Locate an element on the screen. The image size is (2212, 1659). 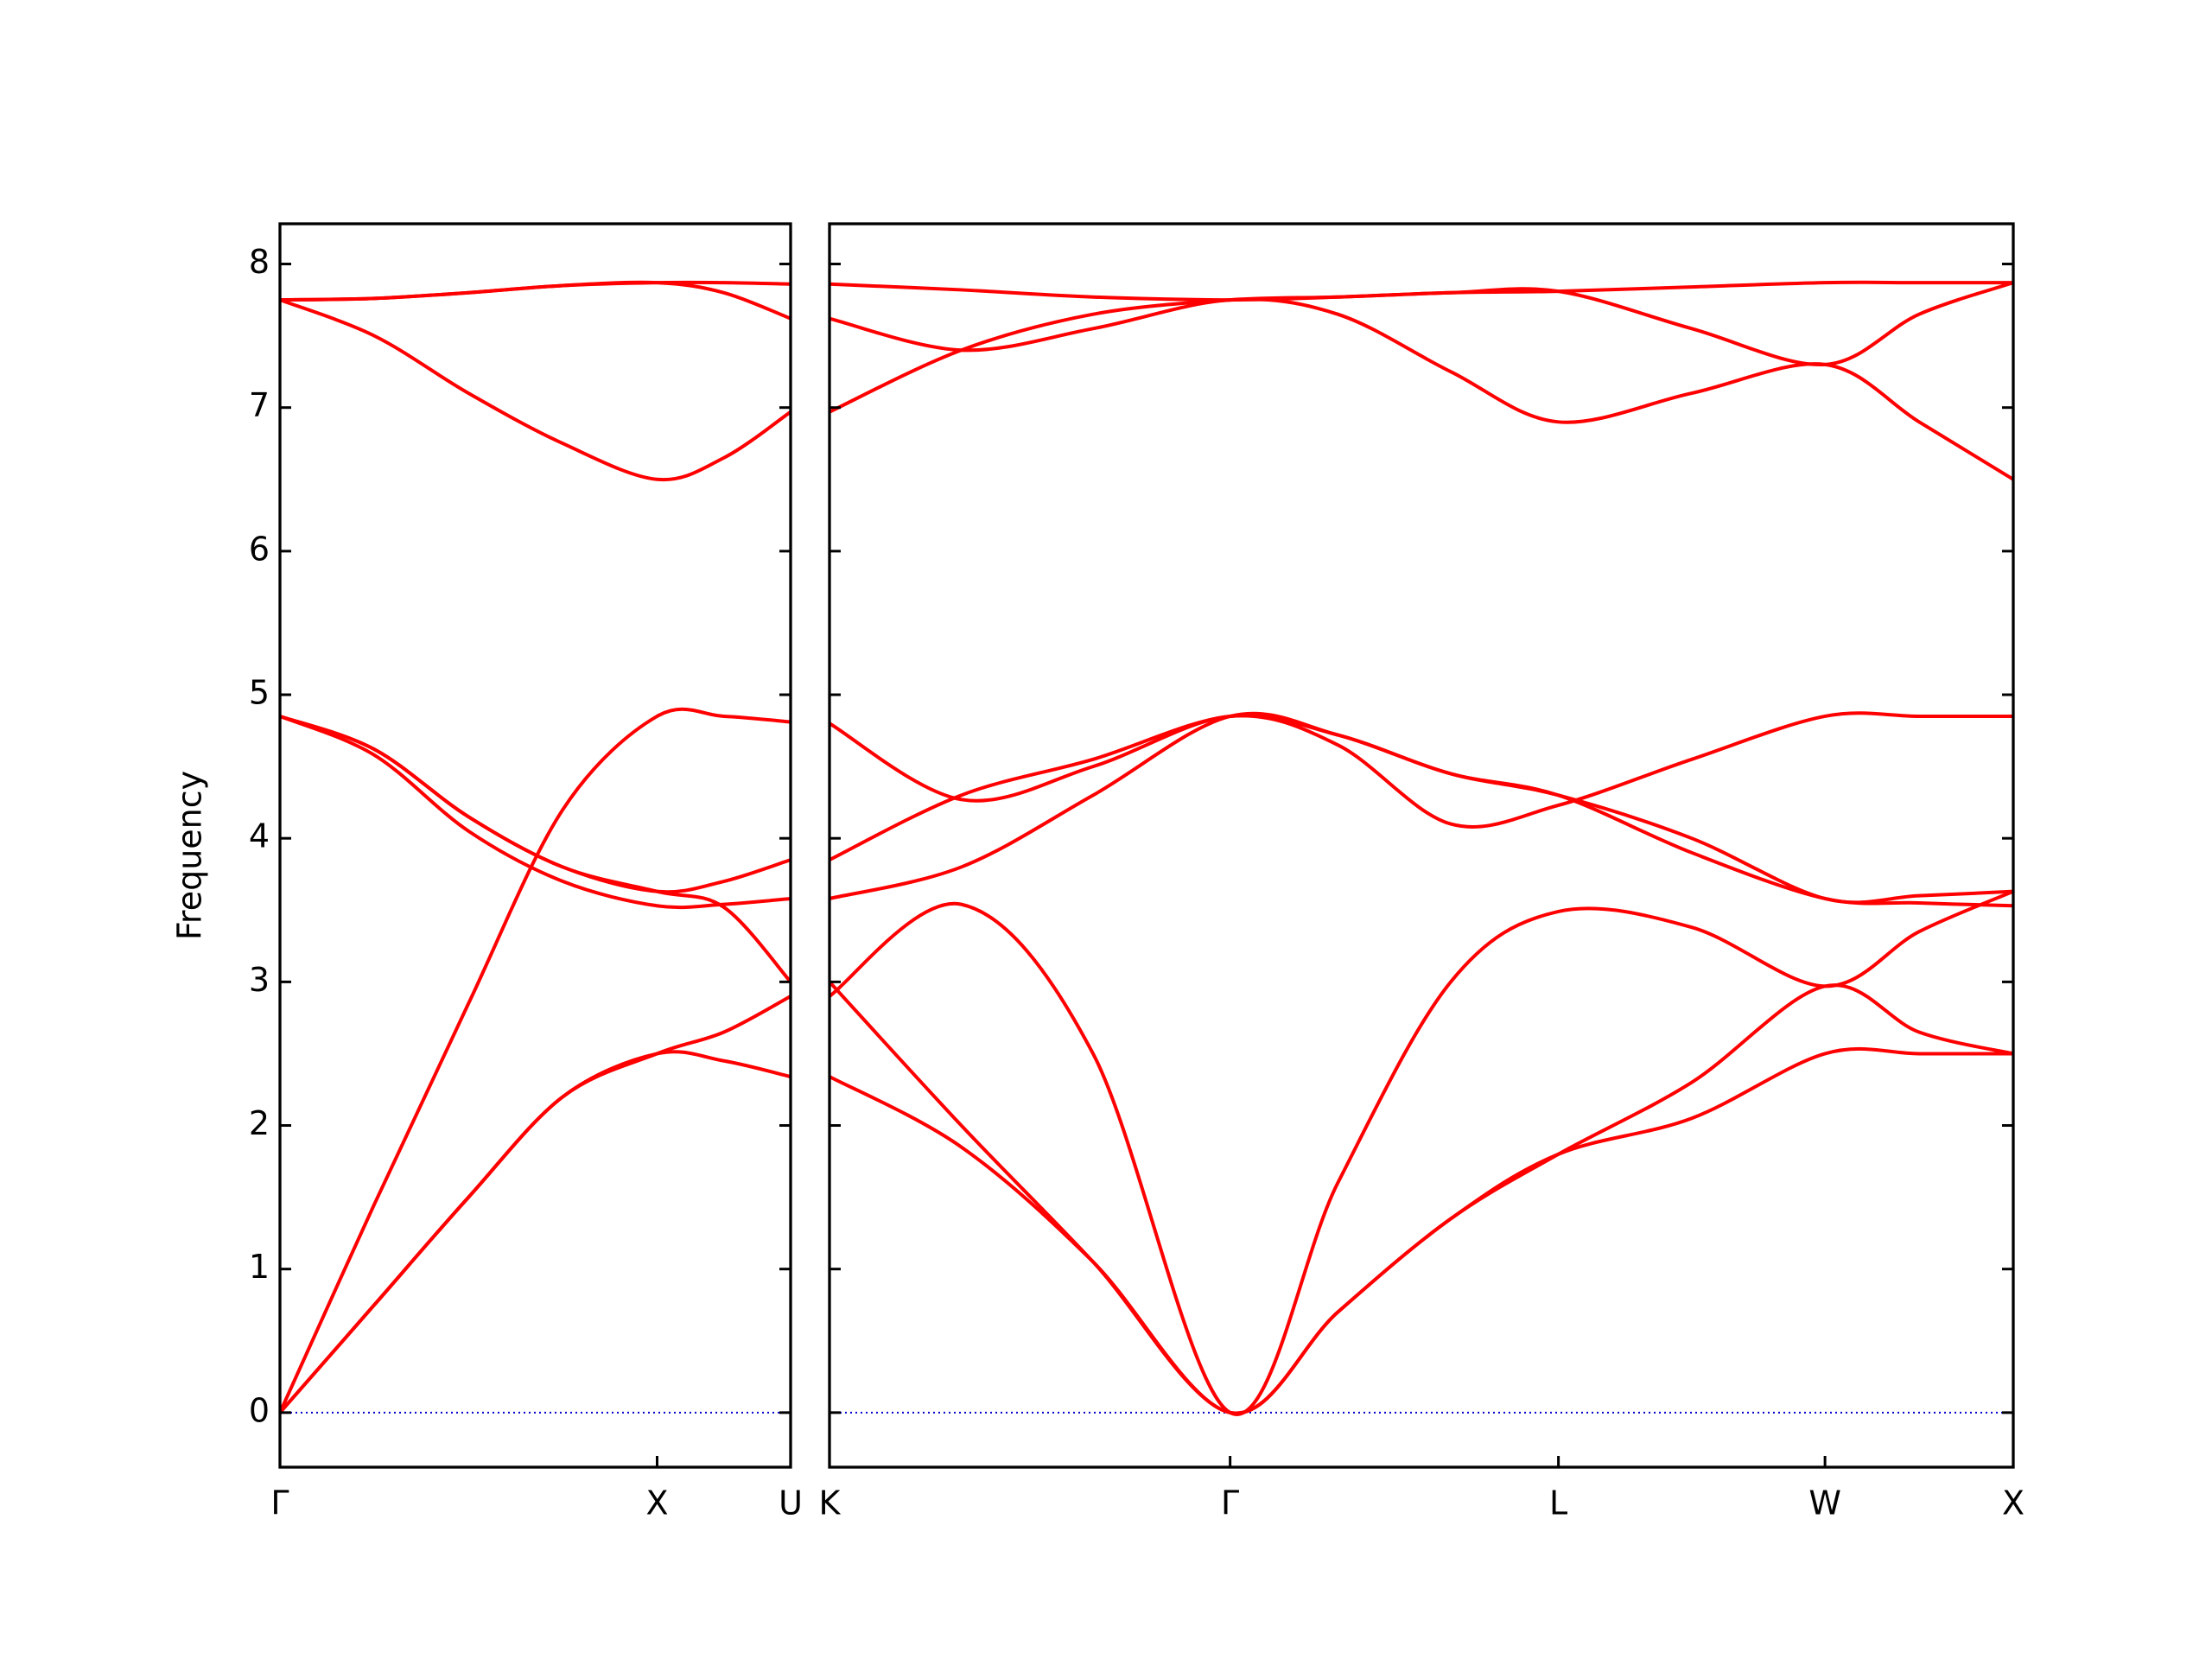
y-tick-label: 1 is located at coordinates (259, 1267).